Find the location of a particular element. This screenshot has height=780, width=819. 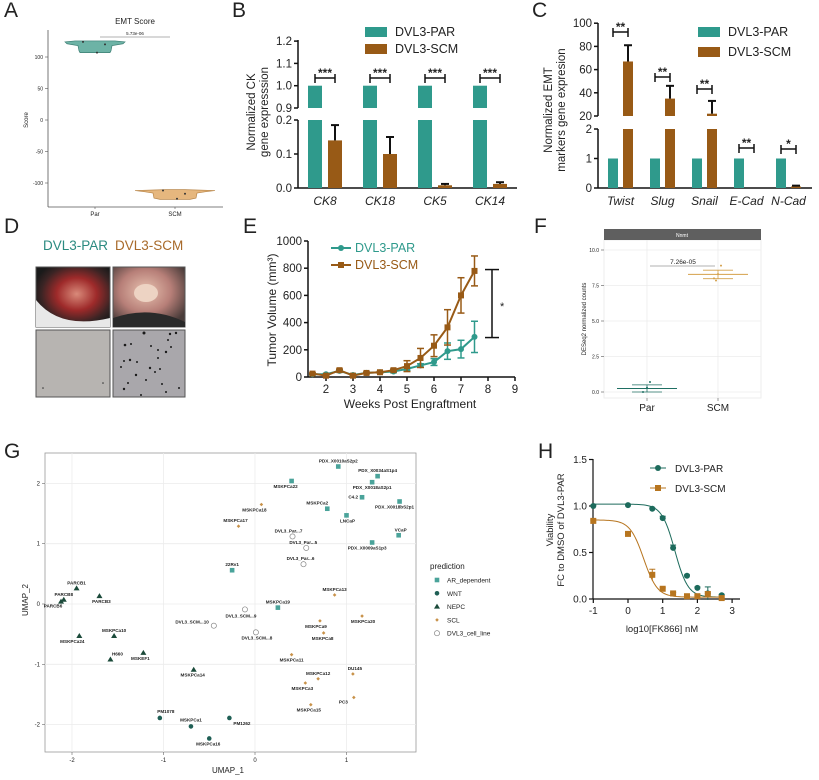

c-sig-stars: ** is located at coordinates (621, 27).